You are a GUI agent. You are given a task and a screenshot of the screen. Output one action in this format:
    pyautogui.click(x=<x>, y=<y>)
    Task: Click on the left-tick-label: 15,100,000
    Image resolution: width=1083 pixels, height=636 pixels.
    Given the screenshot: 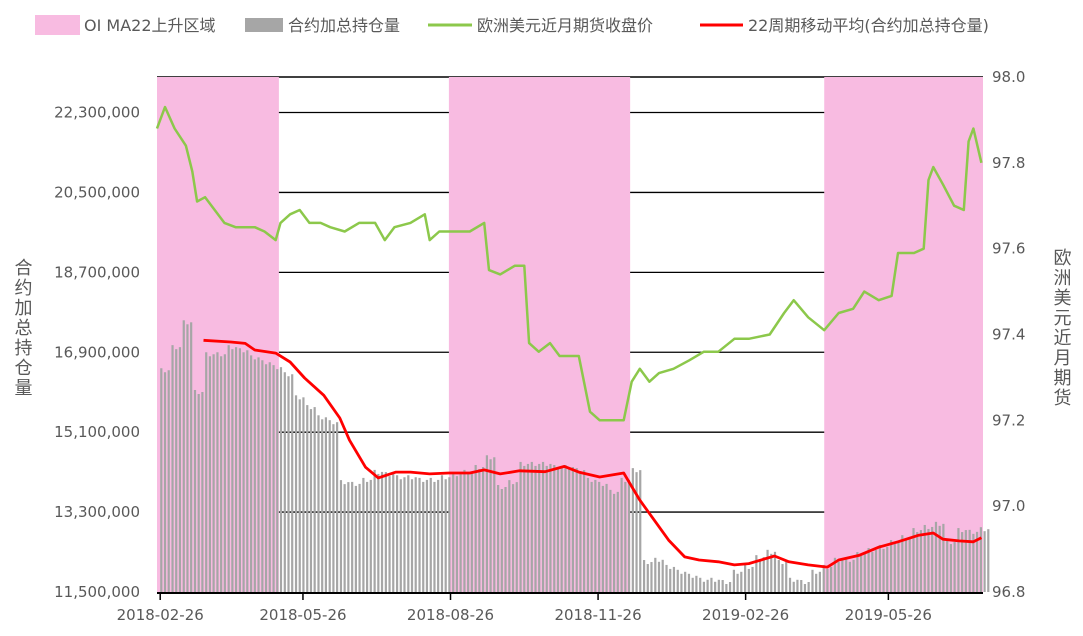 What is the action you would take?
    pyautogui.click(x=97, y=432)
    